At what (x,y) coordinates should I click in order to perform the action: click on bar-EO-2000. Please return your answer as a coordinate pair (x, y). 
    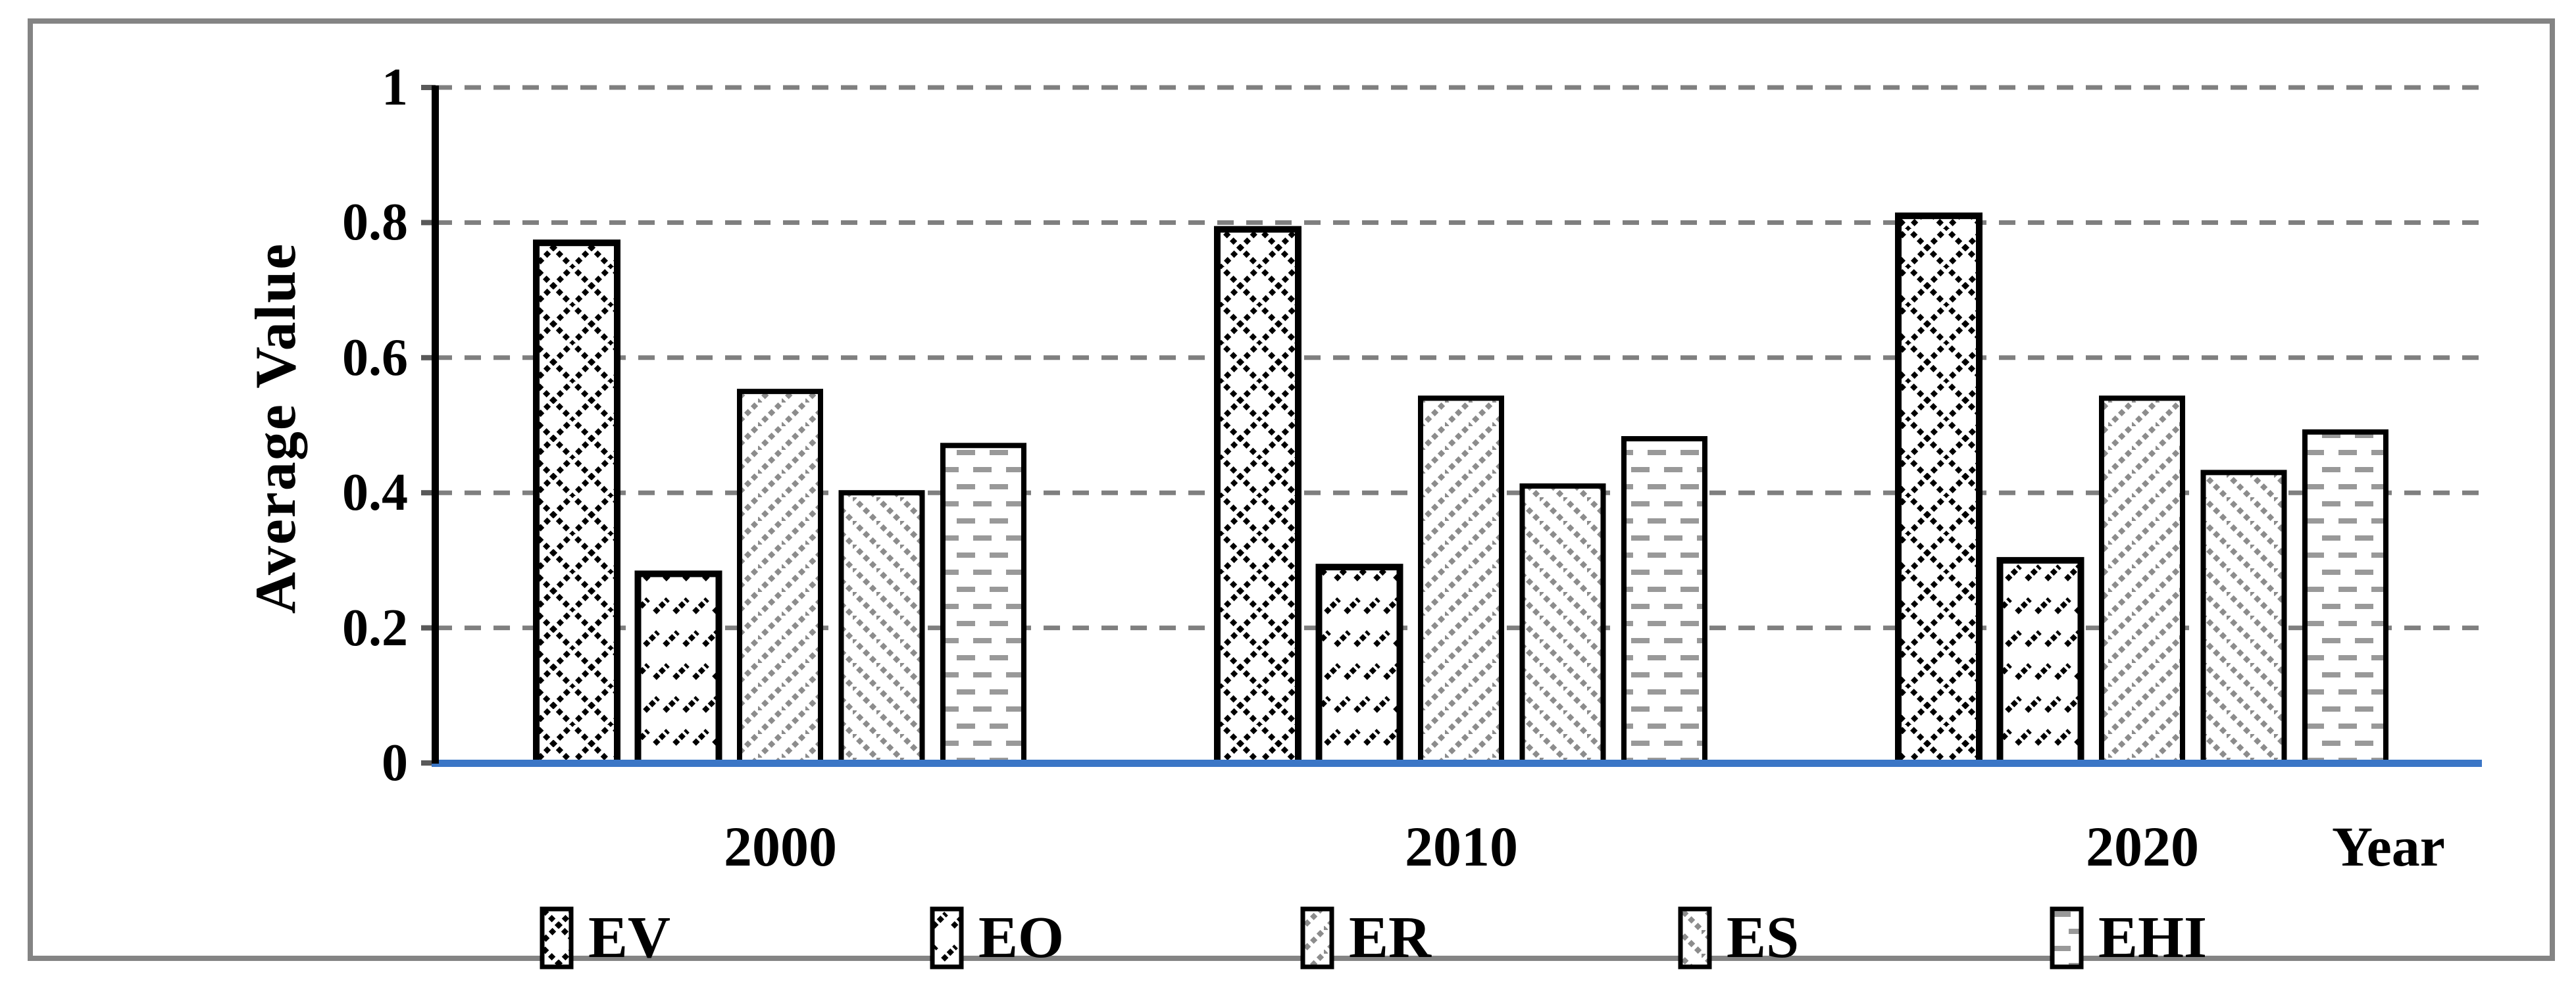
    Looking at the image, I should click on (678, 668).